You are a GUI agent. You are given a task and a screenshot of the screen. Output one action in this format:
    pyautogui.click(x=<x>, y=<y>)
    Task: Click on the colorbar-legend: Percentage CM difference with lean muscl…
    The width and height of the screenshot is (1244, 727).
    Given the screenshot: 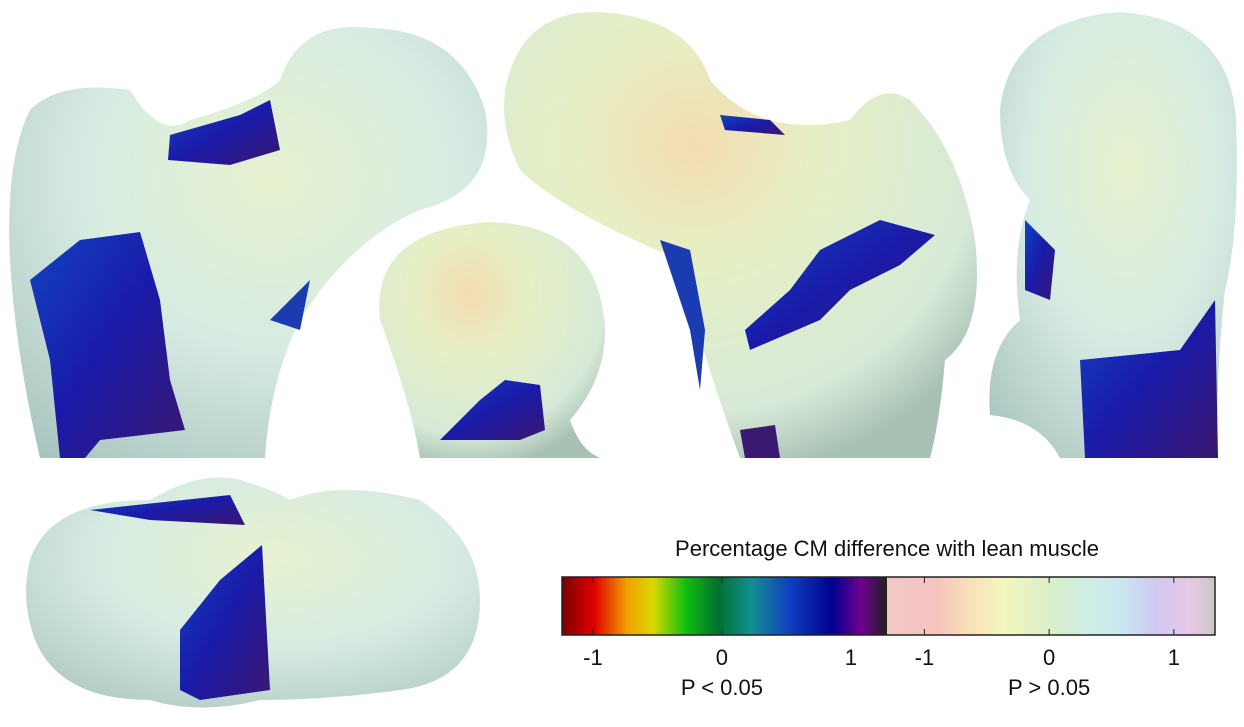 What is the action you would take?
    pyautogui.click(x=888, y=586)
    